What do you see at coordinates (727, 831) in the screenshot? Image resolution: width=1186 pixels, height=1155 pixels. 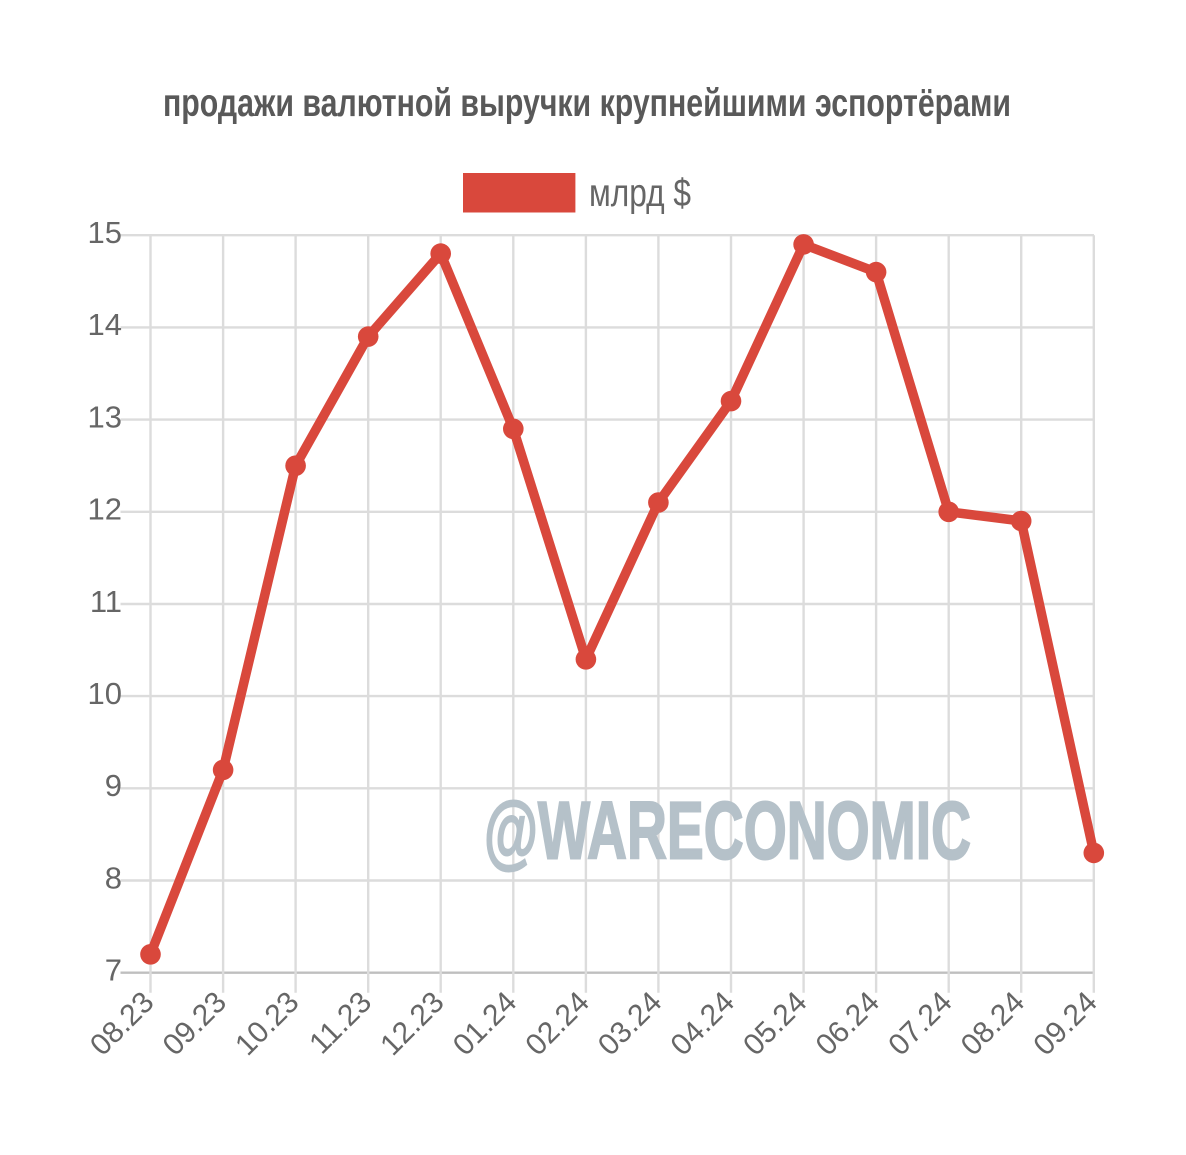 I see `svg-text: @WARECONOMIC` at bounding box center [727, 831].